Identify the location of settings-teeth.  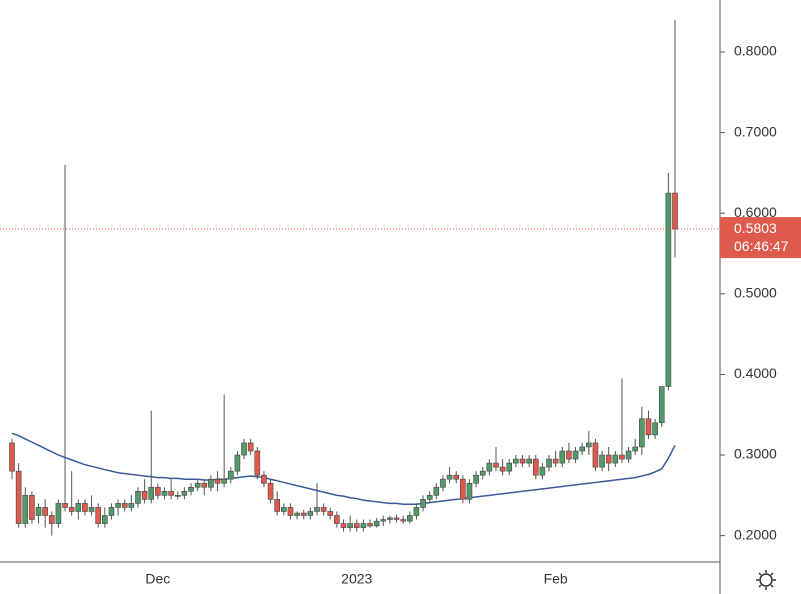
(766, 580).